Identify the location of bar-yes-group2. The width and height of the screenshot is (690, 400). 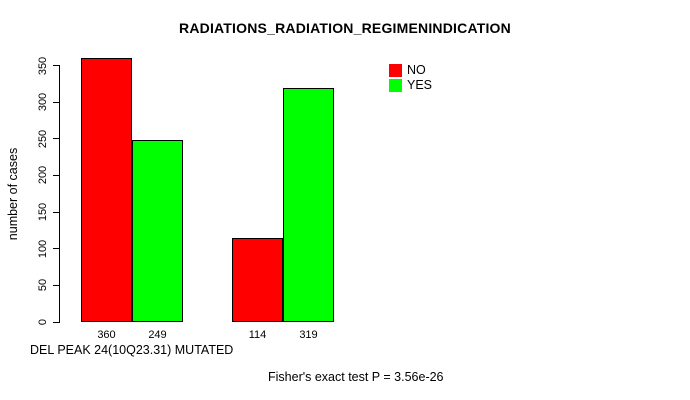
(308, 205).